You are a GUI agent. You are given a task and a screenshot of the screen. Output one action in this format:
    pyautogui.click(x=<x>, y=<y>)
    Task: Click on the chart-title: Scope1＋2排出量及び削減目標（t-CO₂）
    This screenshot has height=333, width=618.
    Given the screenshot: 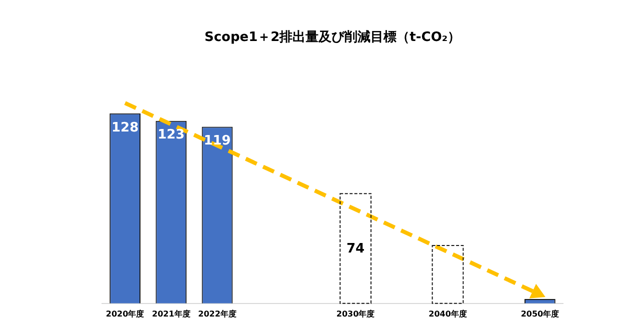 What is the action you would take?
    pyautogui.click(x=332, y=38)
    